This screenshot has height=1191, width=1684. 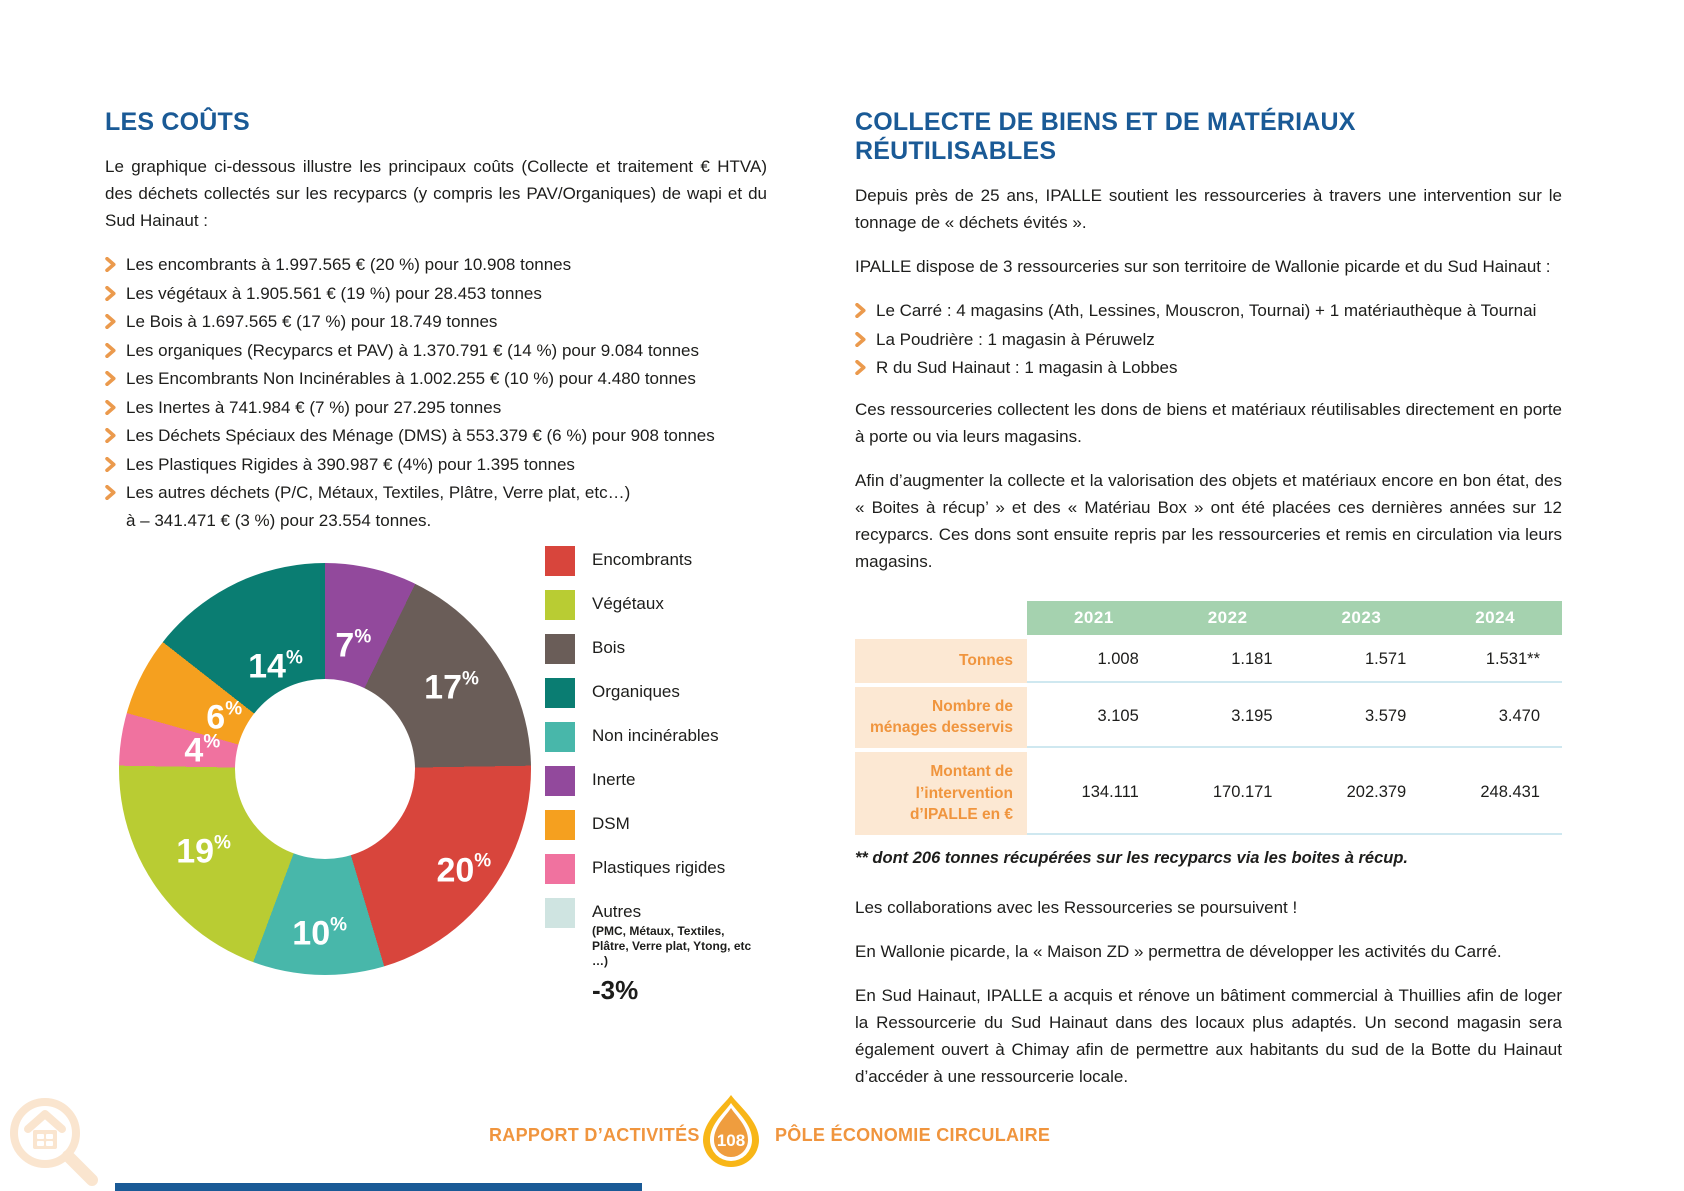 I want to click on donut-slice-label: 19%, so click(x=203, y=851).